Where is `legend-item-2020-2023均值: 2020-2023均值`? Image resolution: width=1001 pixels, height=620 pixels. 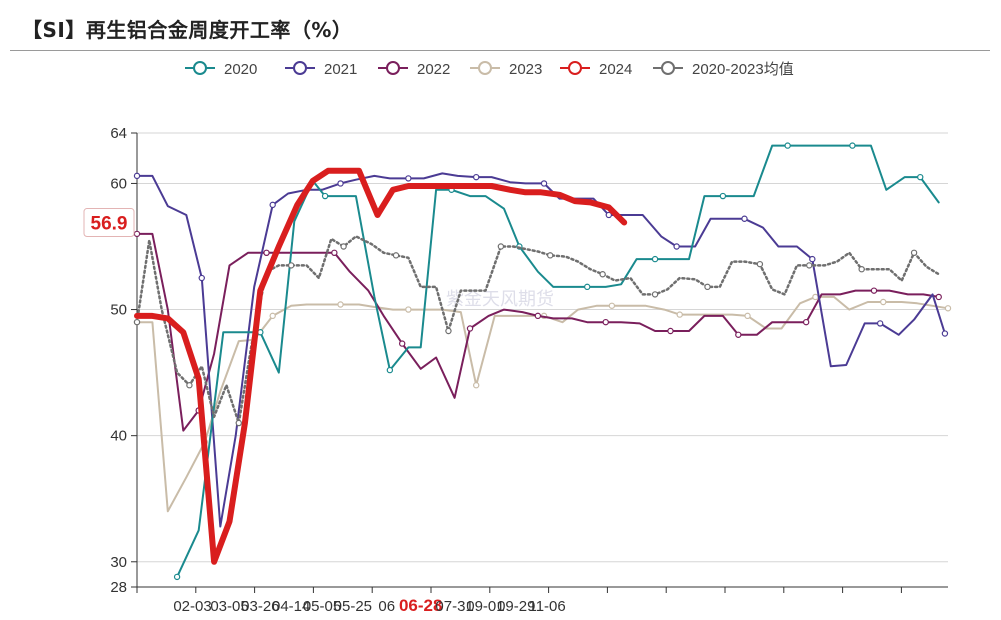 legend-item-2020-2023均值: 2020-2023均值 is located at coordinates (723, 69).